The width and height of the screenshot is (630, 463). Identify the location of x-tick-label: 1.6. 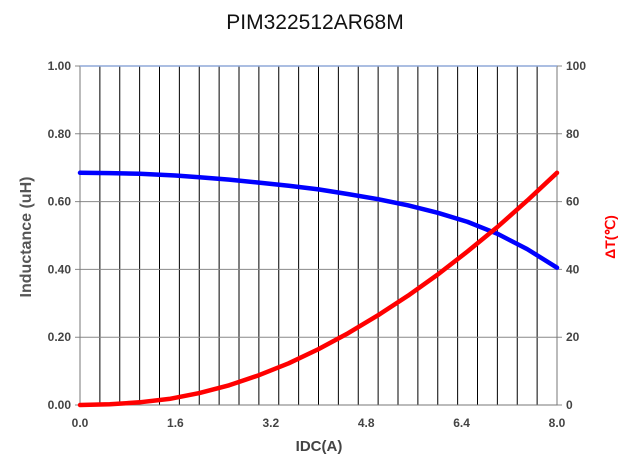
(175, 423).